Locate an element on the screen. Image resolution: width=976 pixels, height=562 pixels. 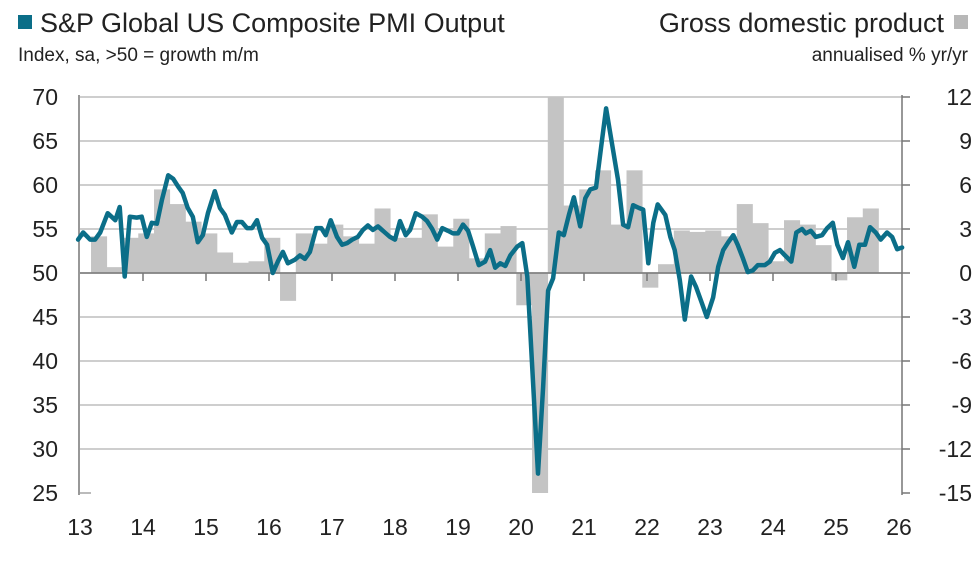
x-tick-label: 14 is located at coordinates (143, 527).